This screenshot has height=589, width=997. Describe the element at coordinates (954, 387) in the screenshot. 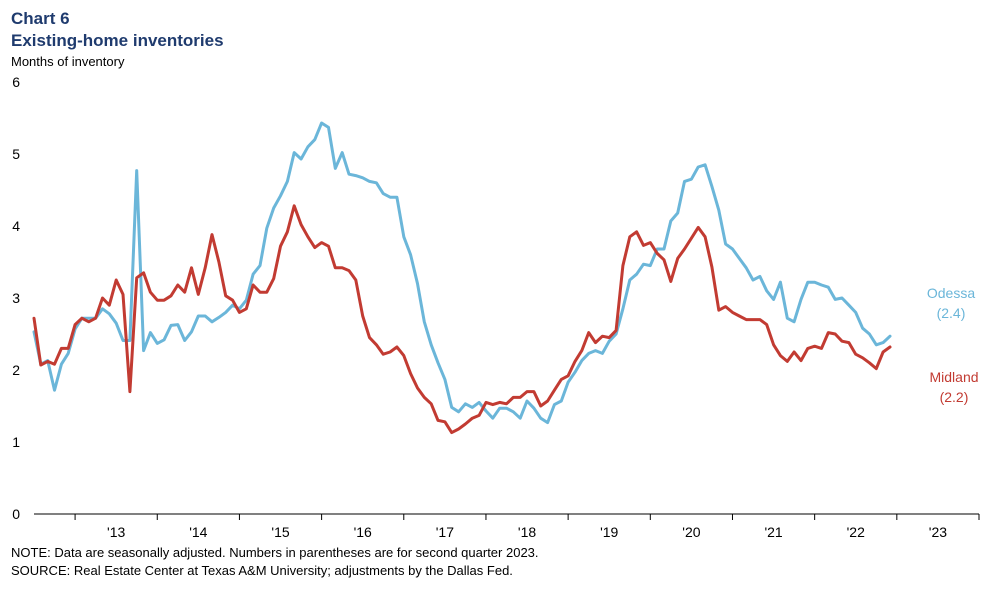

I see `midland-label: Midland (2.2)` at that location.